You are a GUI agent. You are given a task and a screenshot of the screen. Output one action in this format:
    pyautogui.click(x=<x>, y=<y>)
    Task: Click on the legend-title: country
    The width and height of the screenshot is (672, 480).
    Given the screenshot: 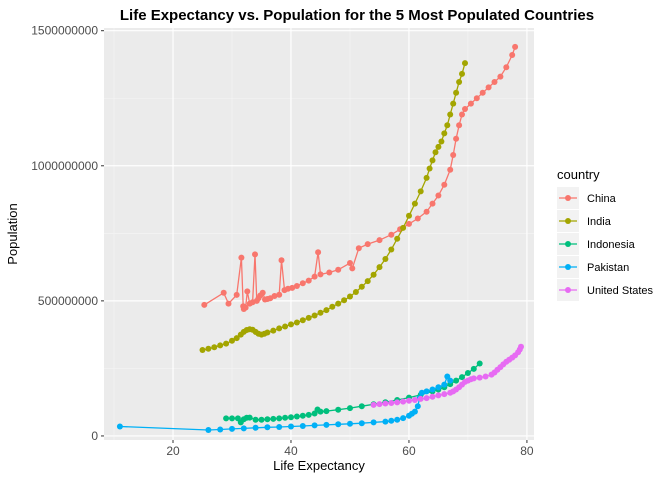 What is the action you would take?
    pyautogui.click(x=578, y=174)
    